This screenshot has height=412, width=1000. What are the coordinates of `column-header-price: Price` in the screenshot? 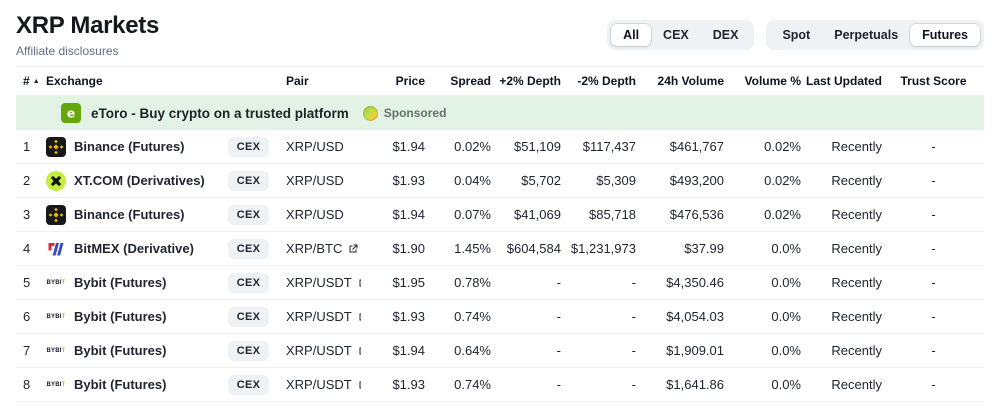 It's located at (410, 81).